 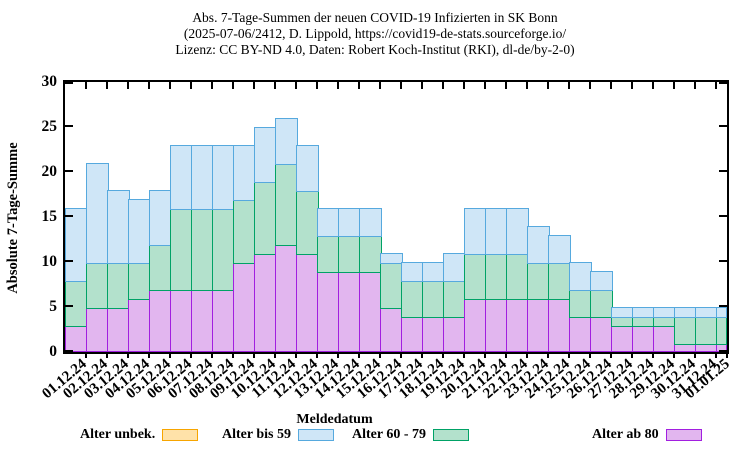 What do you see at coordinates (49, 261) in the screenshot?
I see `y-tick-label: 10` at bounding box center [49, 261].